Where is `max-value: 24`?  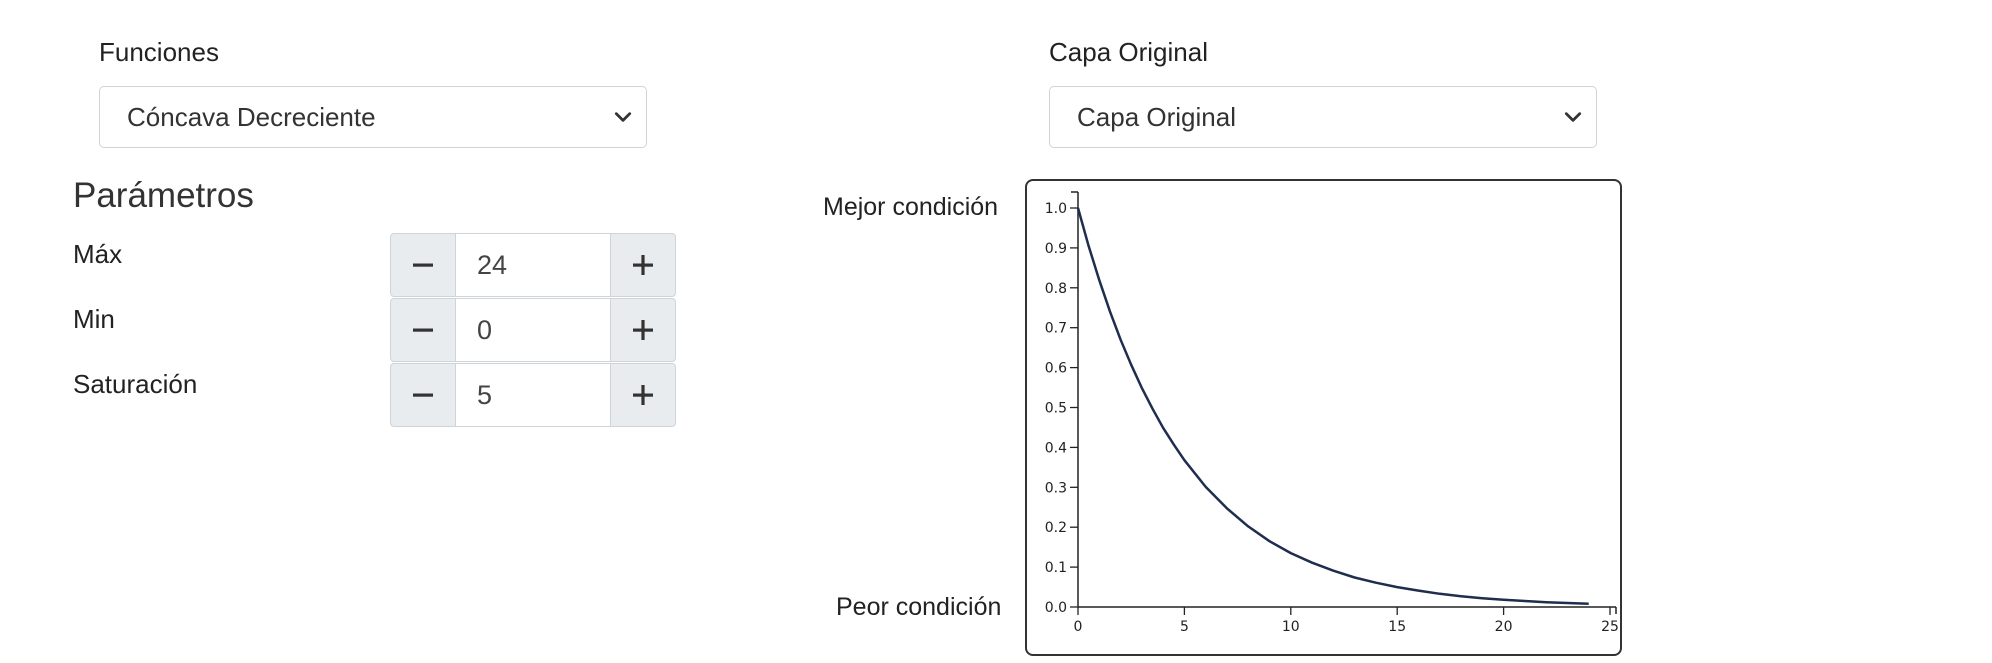 max-value: 24 is located at coordinates (533, 265).